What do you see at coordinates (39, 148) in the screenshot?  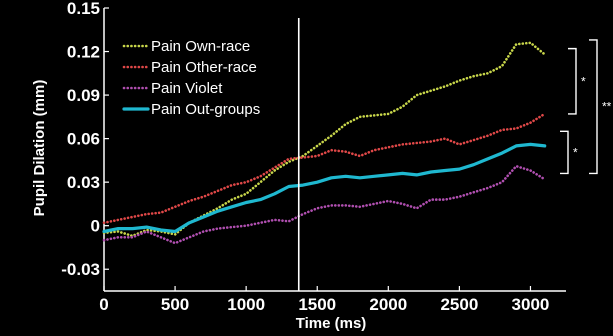 I see `y-axis-label: Pupil Dilation (mm)` at bounding box center [39, 148].